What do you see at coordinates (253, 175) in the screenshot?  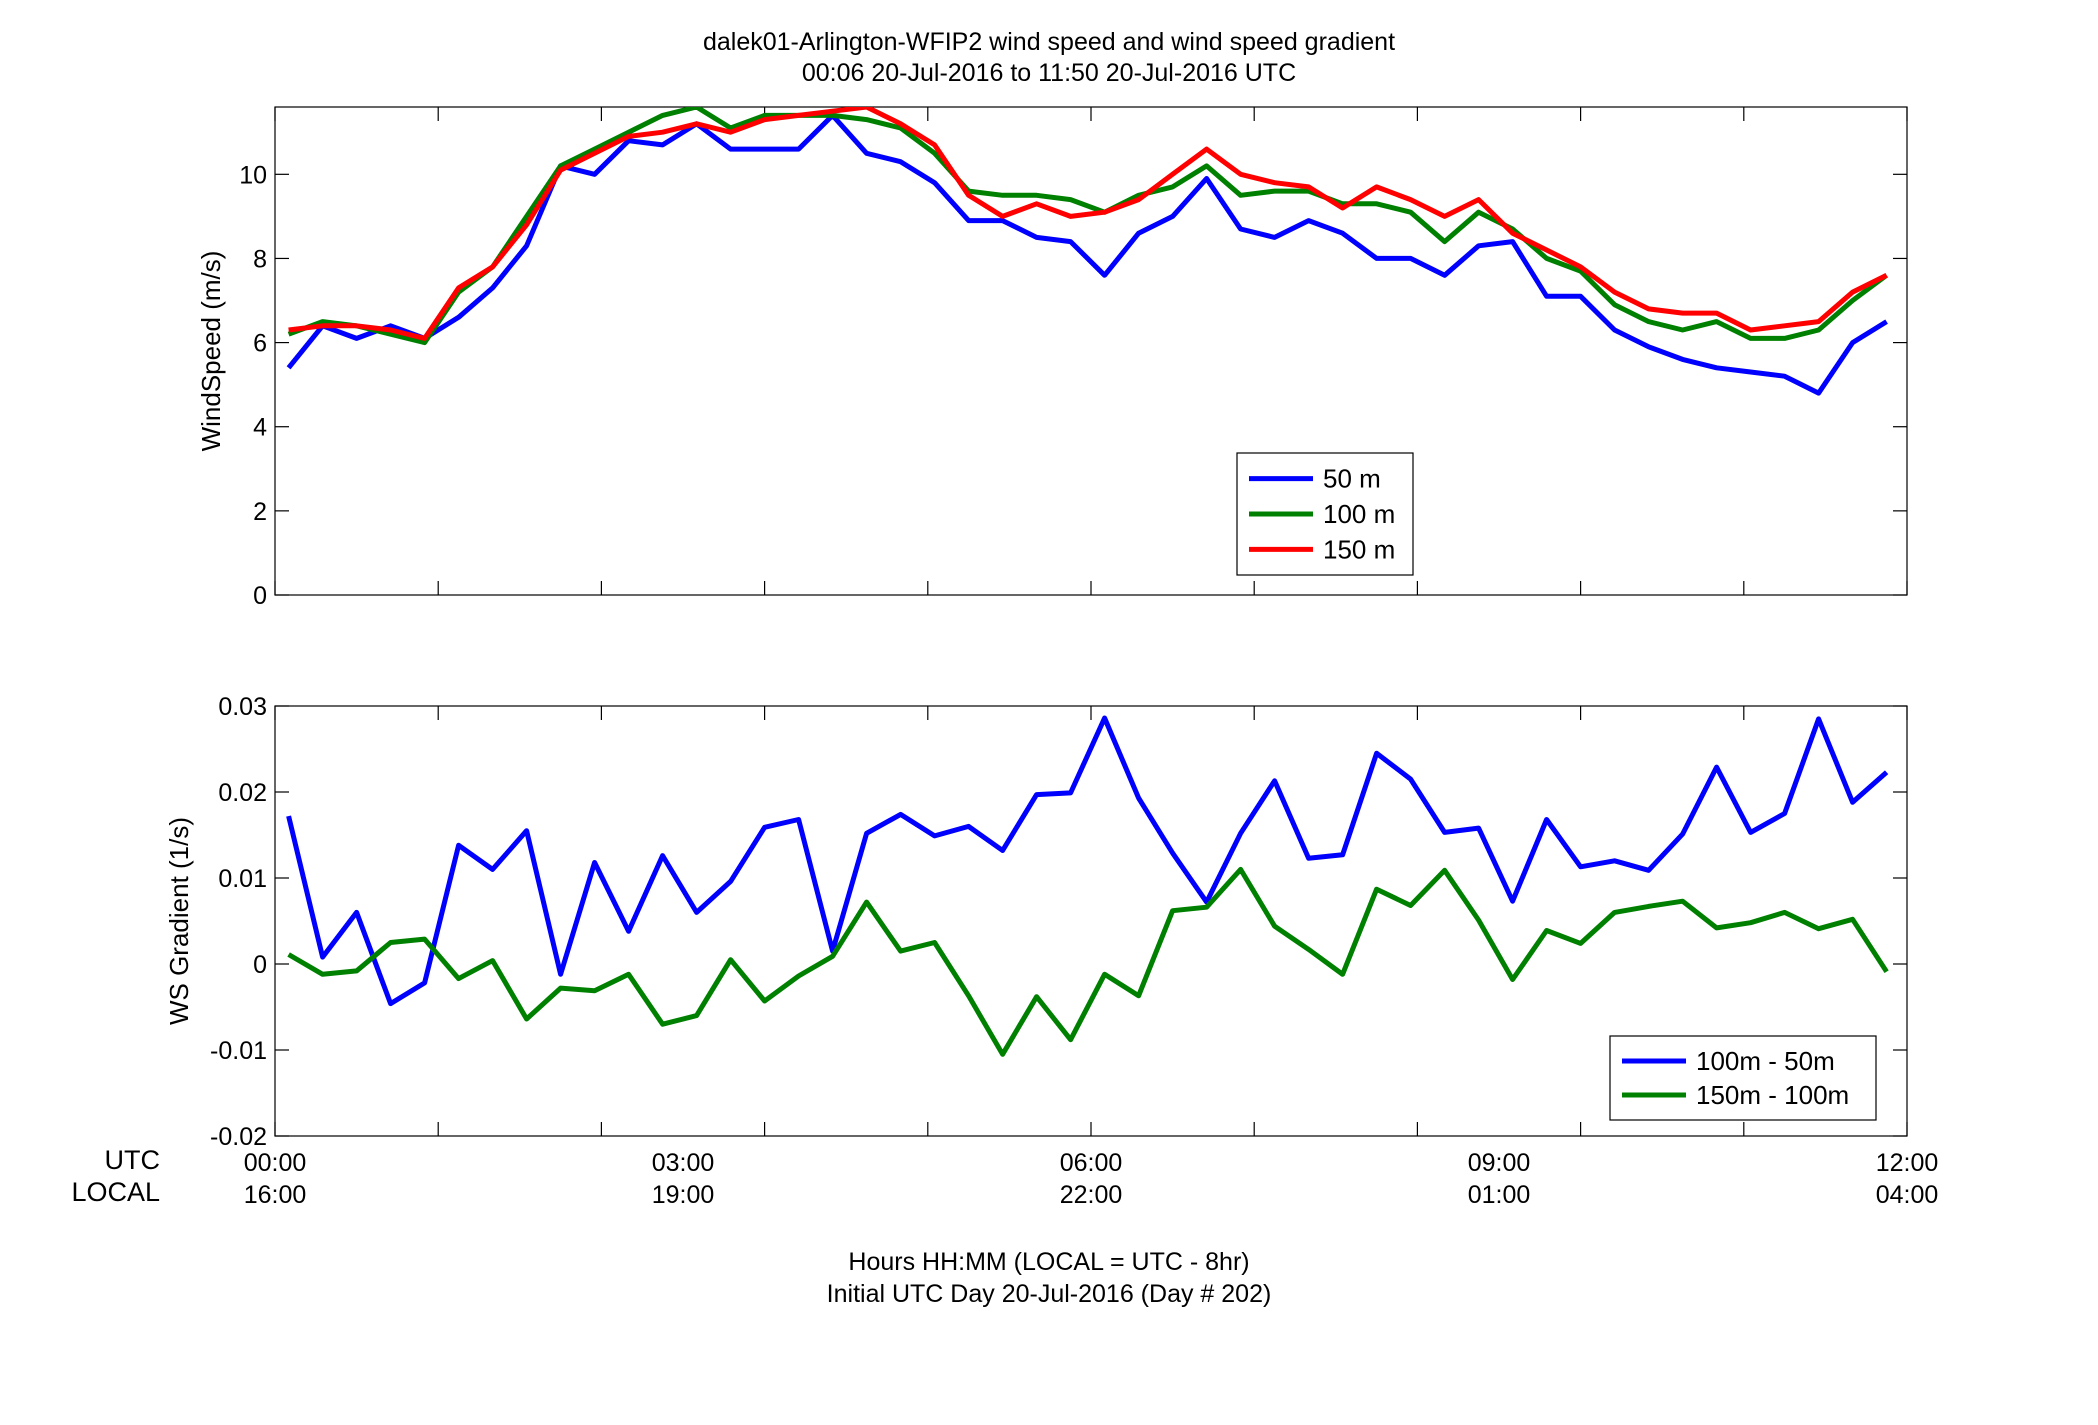 I see `ws-ytick-label: 10` at bounding box center [253, 175].